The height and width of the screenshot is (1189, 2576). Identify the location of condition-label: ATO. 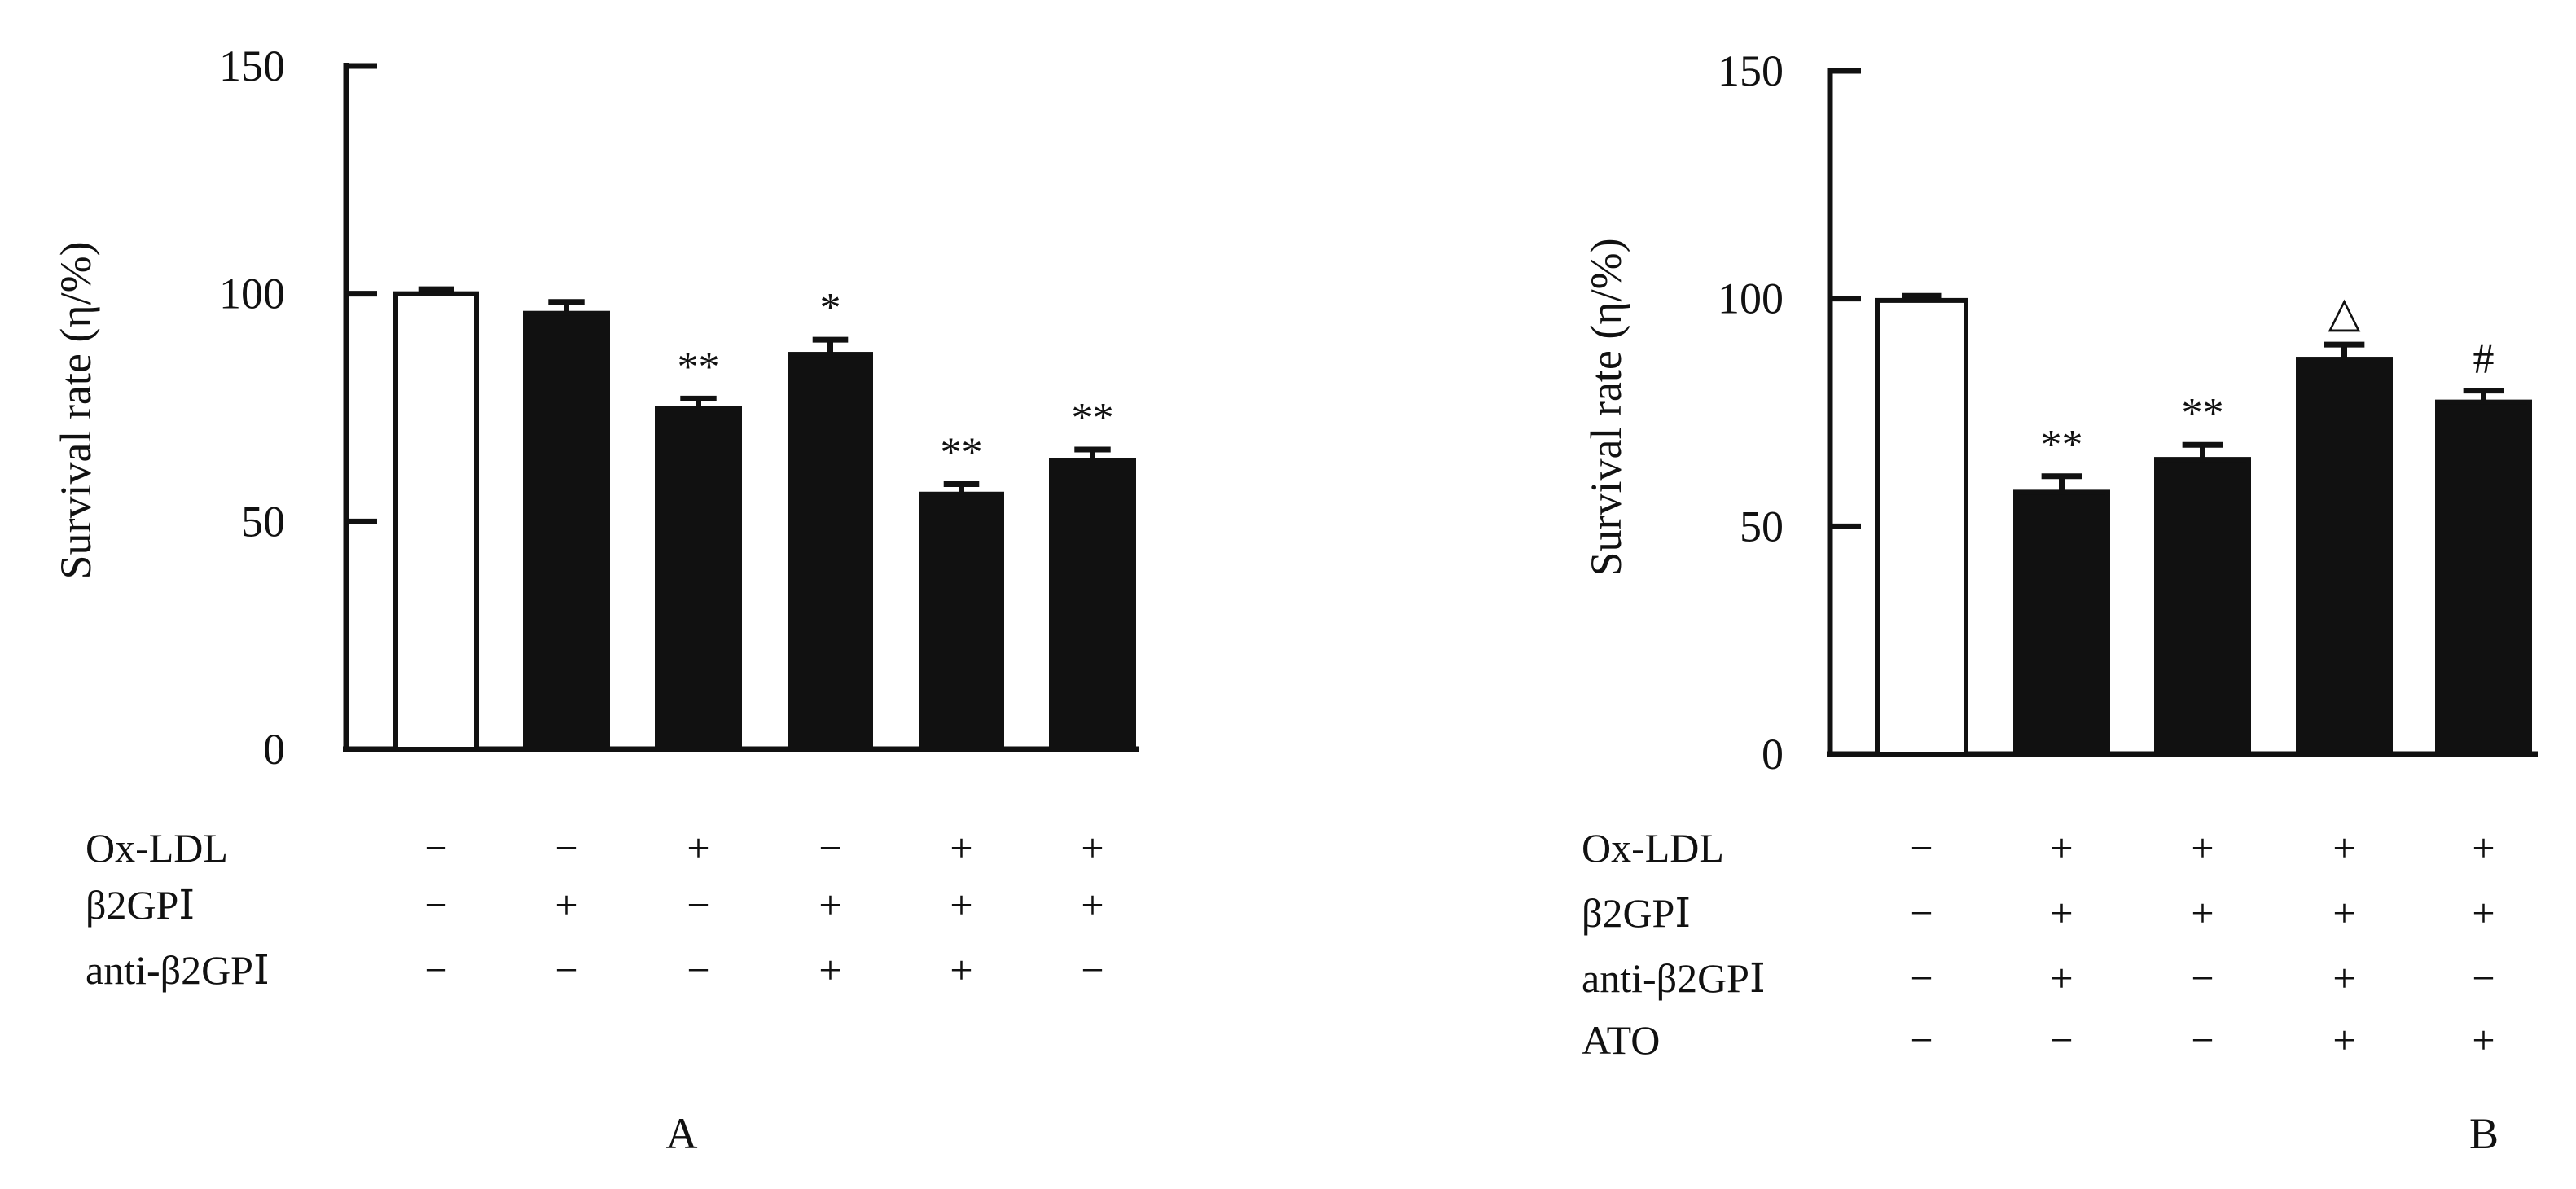
(1621, 1040).